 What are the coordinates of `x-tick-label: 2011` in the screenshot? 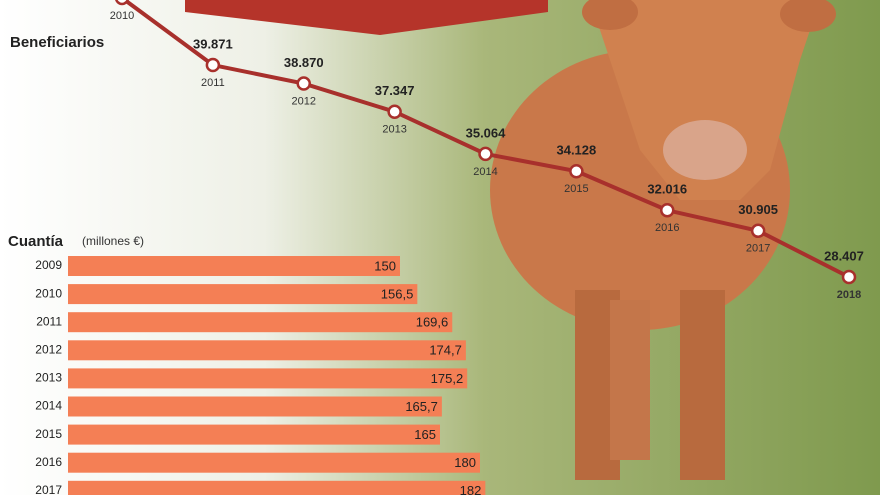 It's located at (213, 83).